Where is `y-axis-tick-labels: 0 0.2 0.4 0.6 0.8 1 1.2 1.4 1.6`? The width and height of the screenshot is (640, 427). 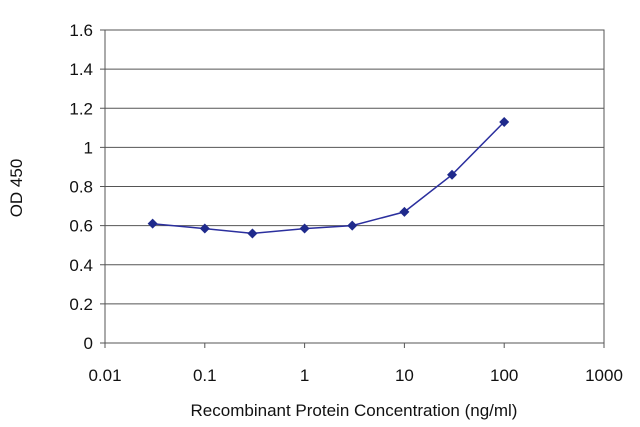 y-axis-tick-labels: 0 0.2 0.4 0.6 0.8 1 1.2 1.4 1.6 is located at coordinates (87, 187).